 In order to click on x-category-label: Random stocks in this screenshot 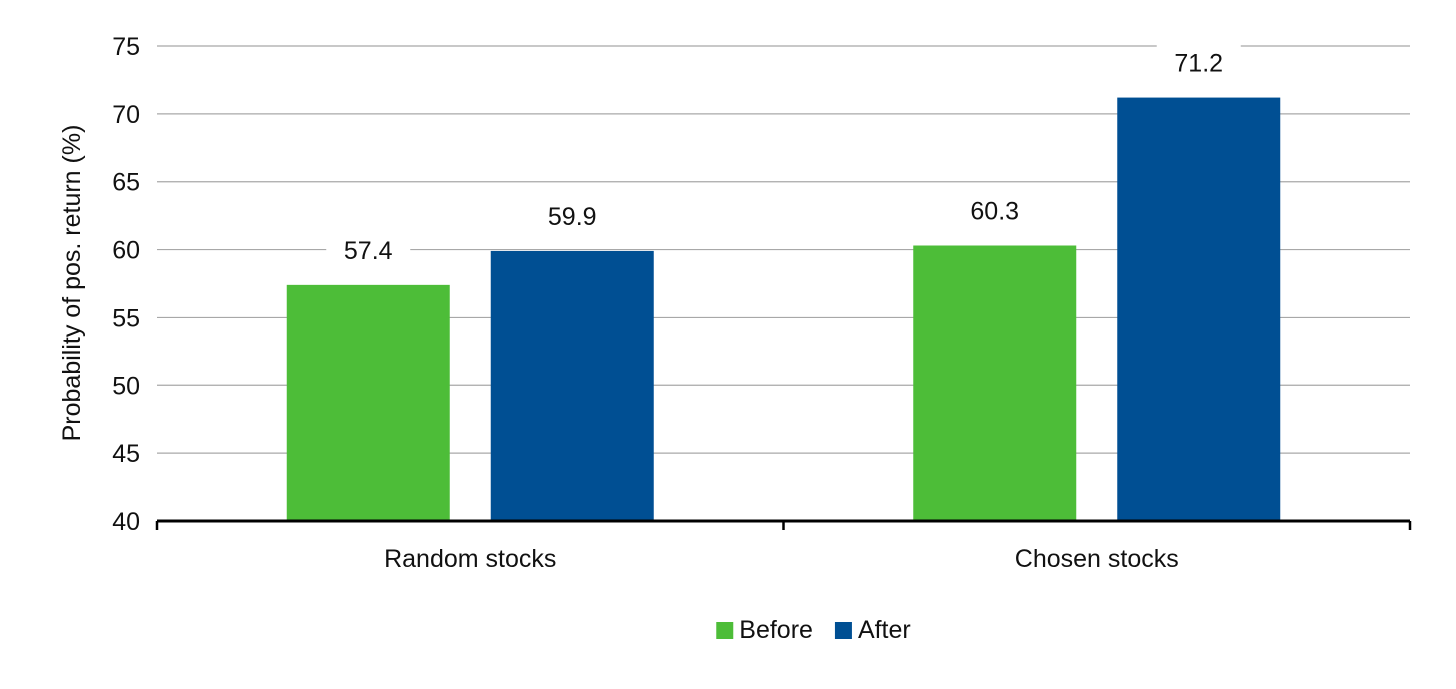, I will do `click(470, 559)`.